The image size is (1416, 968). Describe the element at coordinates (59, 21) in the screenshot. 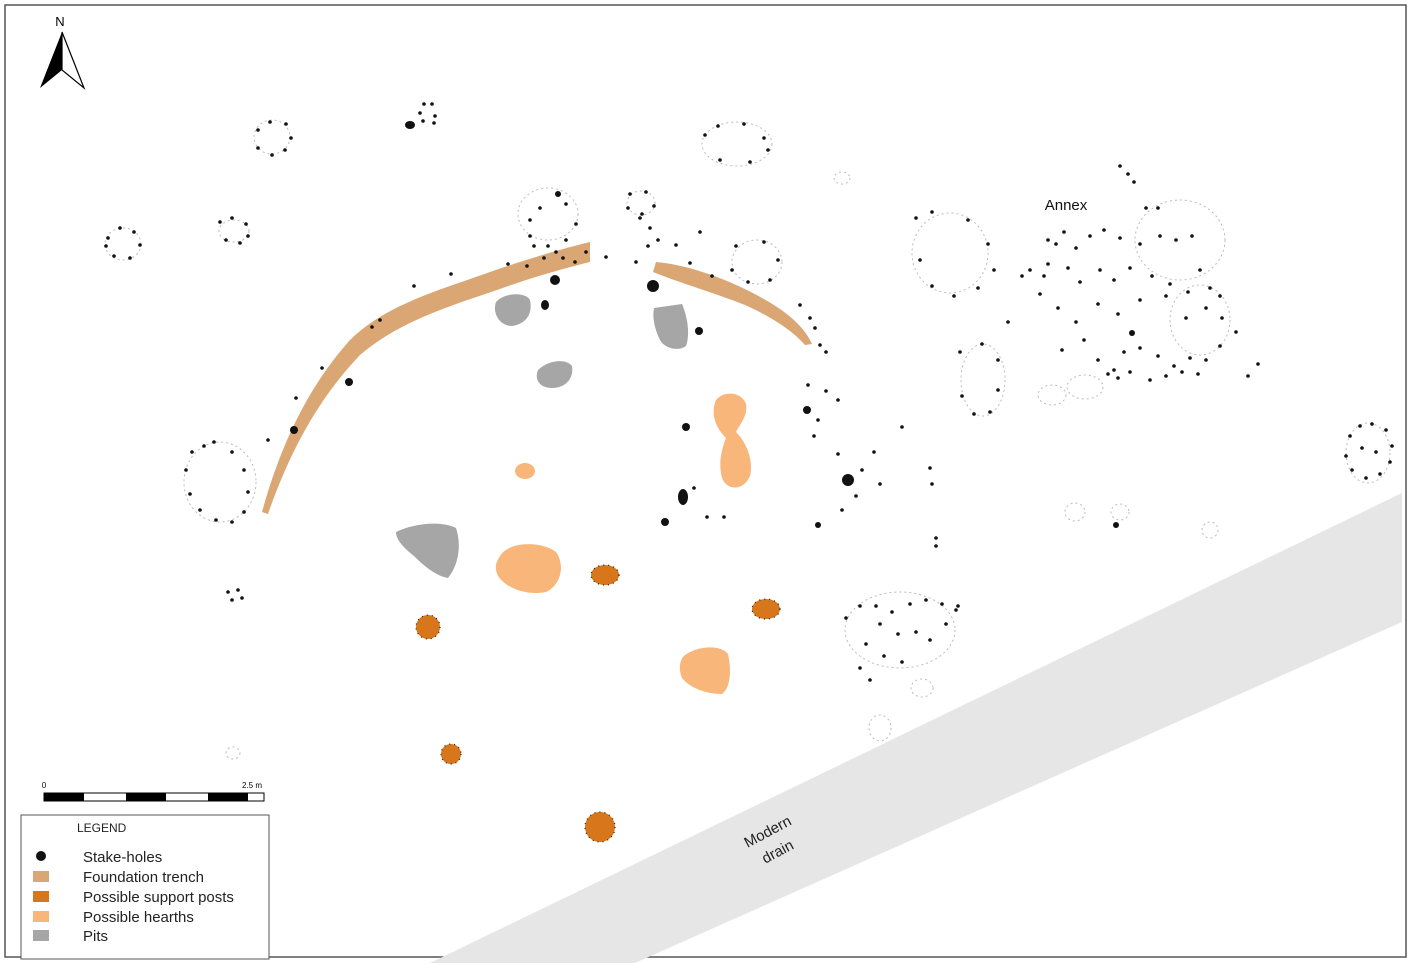

I see `north-label: N` at that location.